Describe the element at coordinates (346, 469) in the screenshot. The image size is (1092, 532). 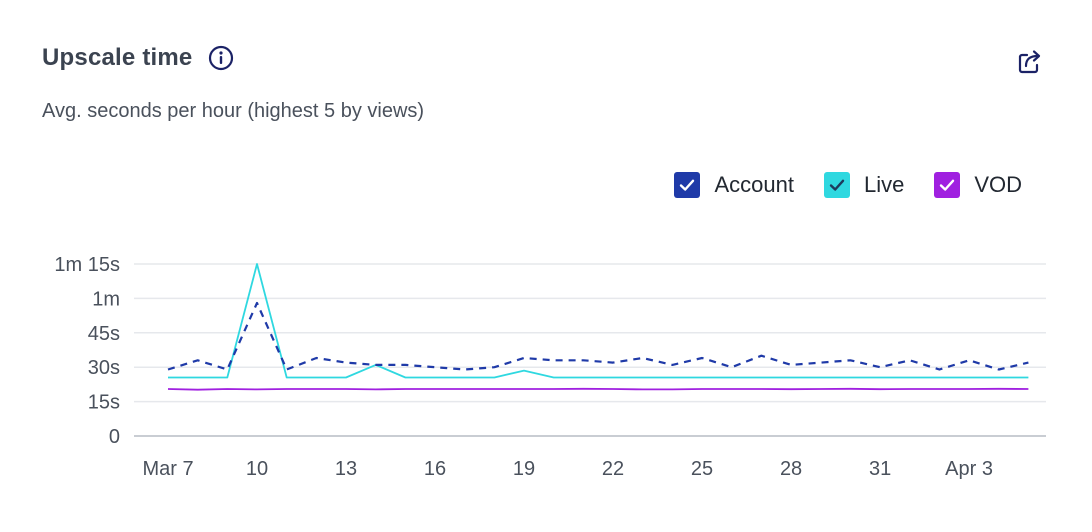
I see `x-tick-label: 13` at that location.